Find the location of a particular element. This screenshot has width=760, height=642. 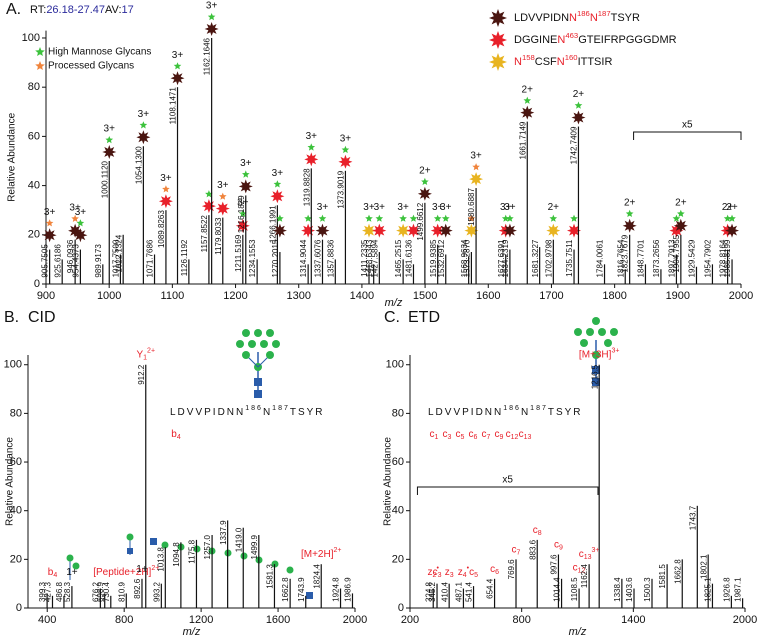

ion-label-part: 5 is located at coordinates (476, 575).